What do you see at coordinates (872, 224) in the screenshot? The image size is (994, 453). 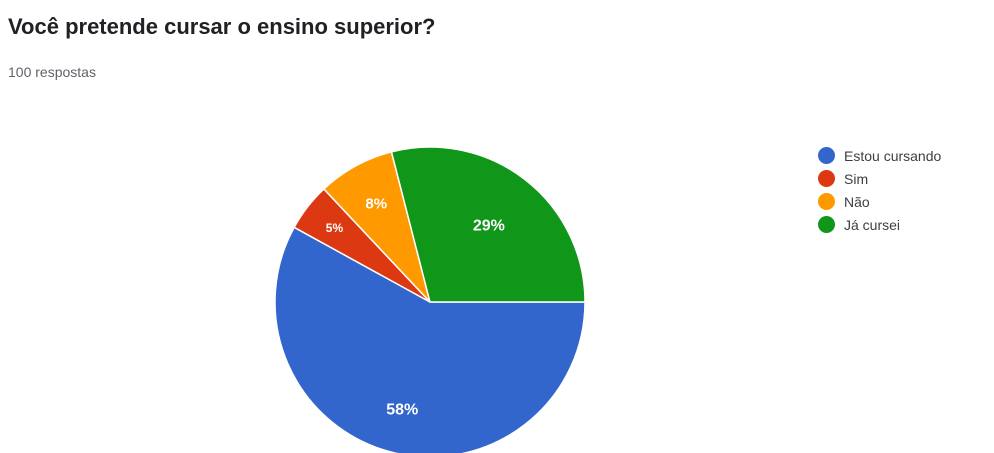 I see `legend-label: Já cursei` at bounding box center [872, 224].